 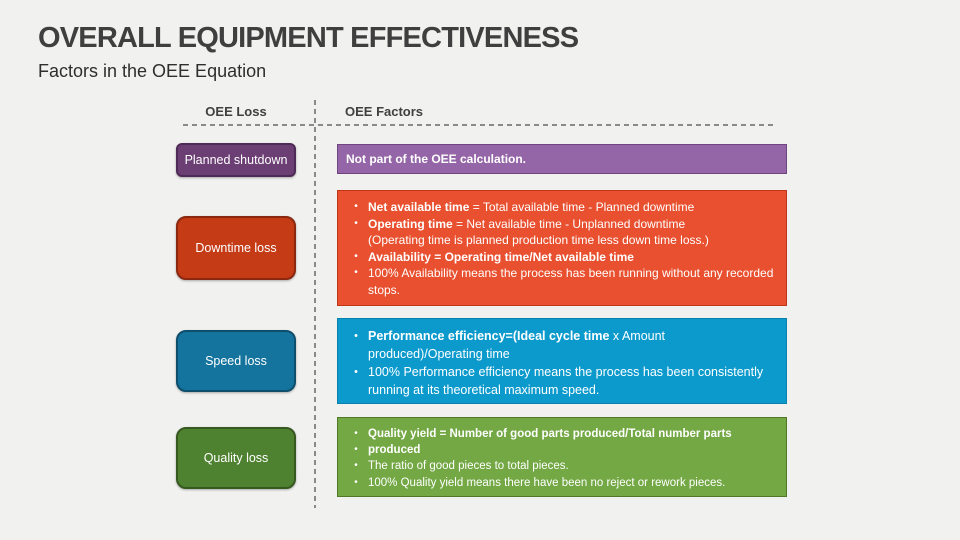 I want to click on factor-text: Not part of the OEE calculation., so click(x=436, y=159).